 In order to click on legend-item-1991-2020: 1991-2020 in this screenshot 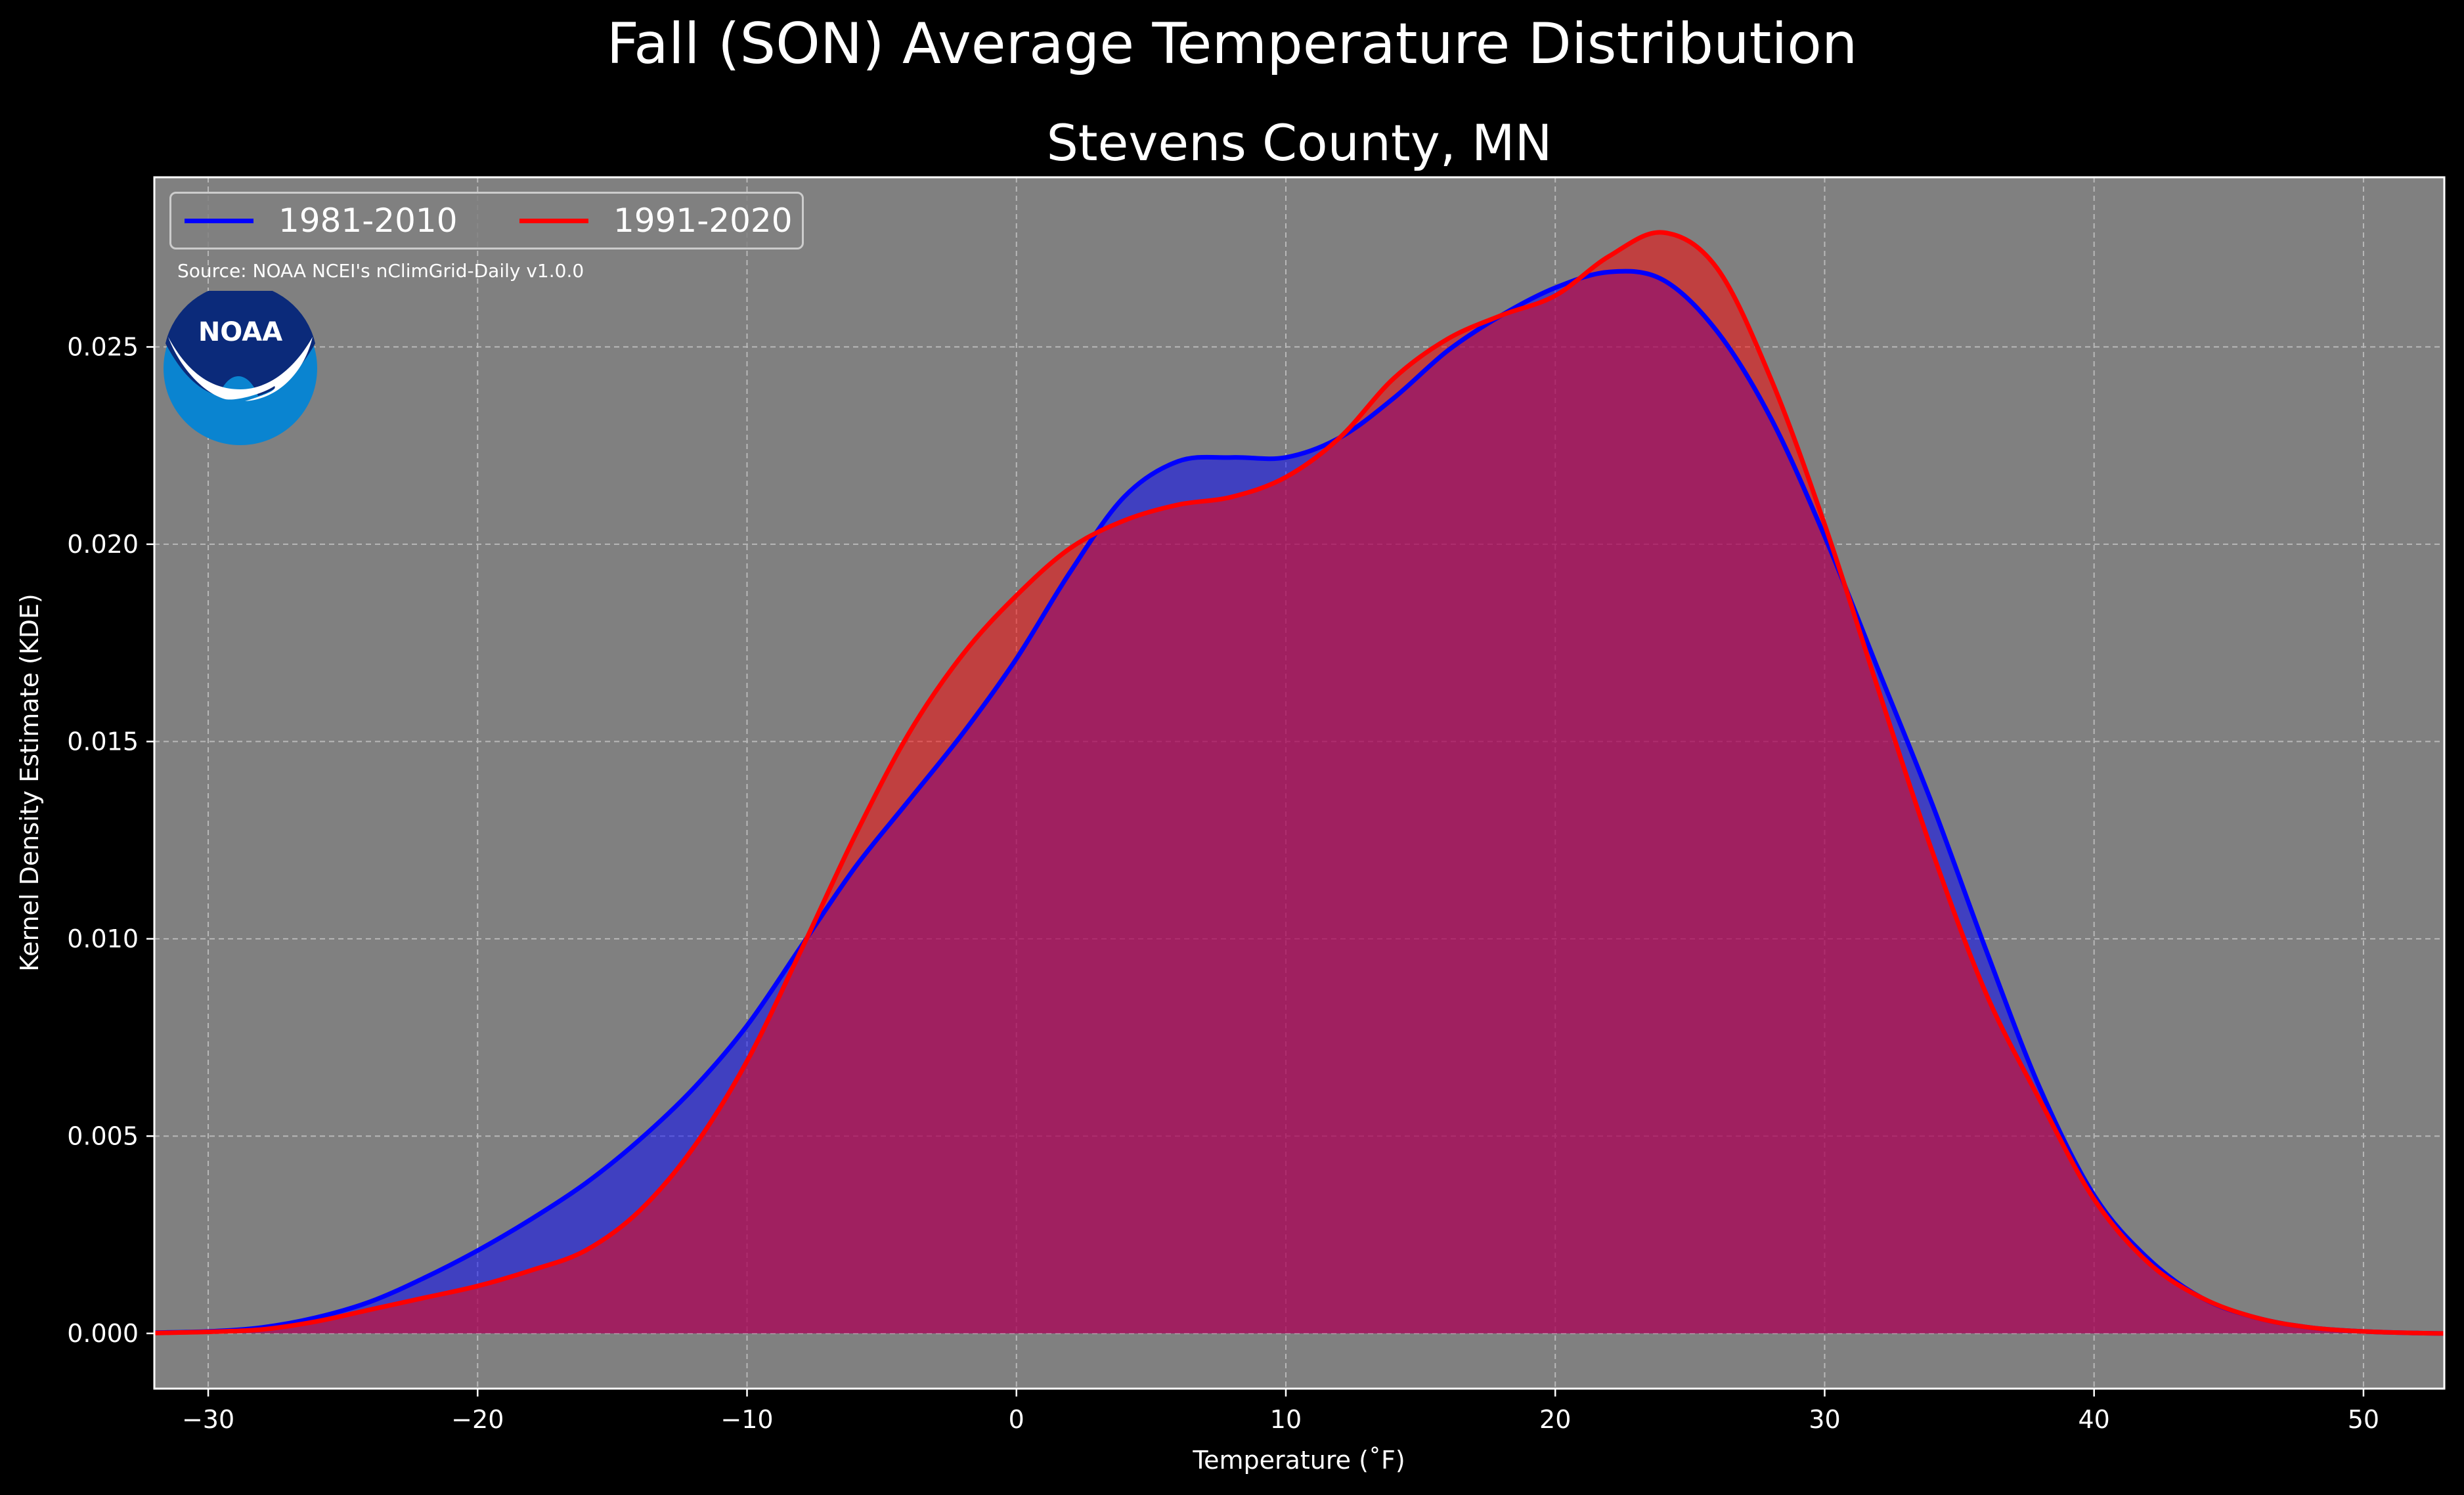, I will do `click(656, 221)`.